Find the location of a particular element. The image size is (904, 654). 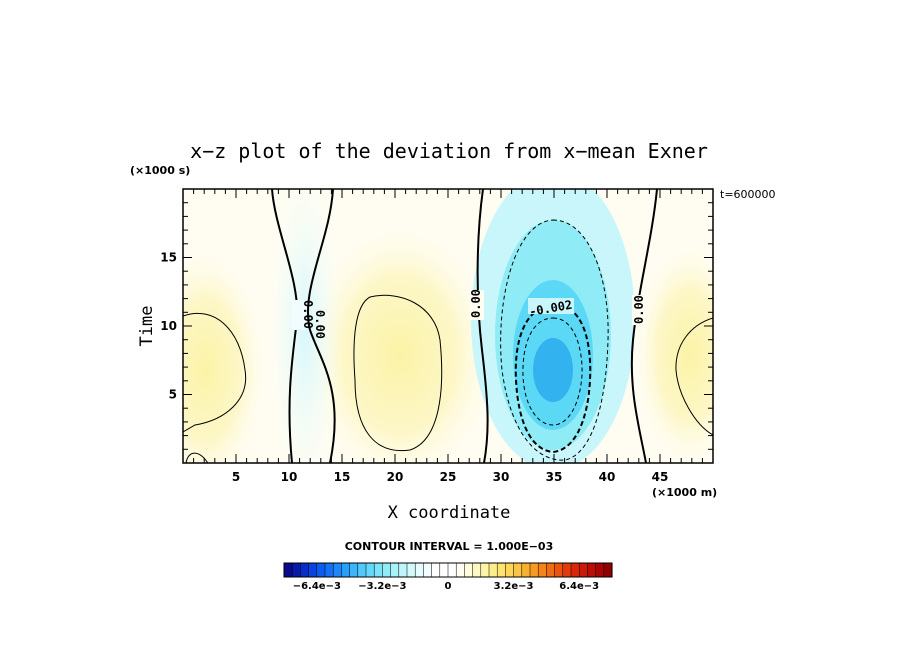

colorbar-tick-label: 0 is located at coordinates (448, 586).